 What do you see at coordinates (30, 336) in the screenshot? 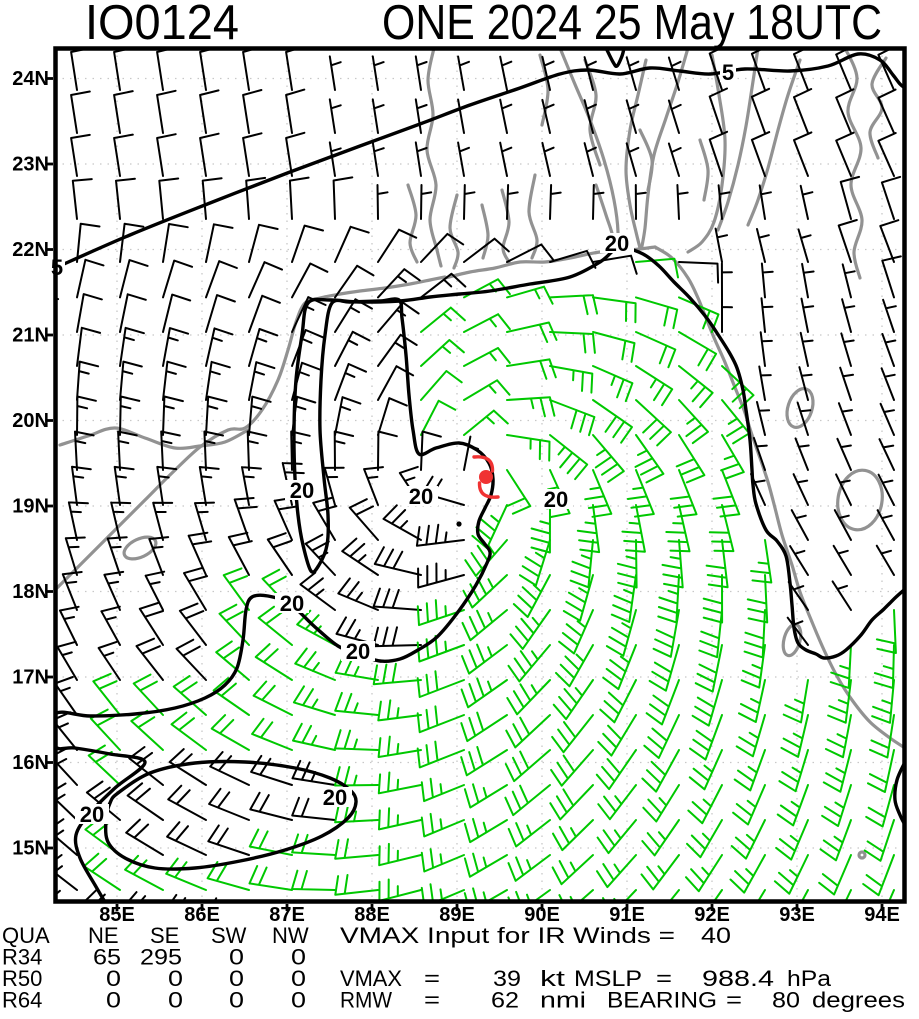
I see `svg-text: 21N` at bounding box center [30, 336].